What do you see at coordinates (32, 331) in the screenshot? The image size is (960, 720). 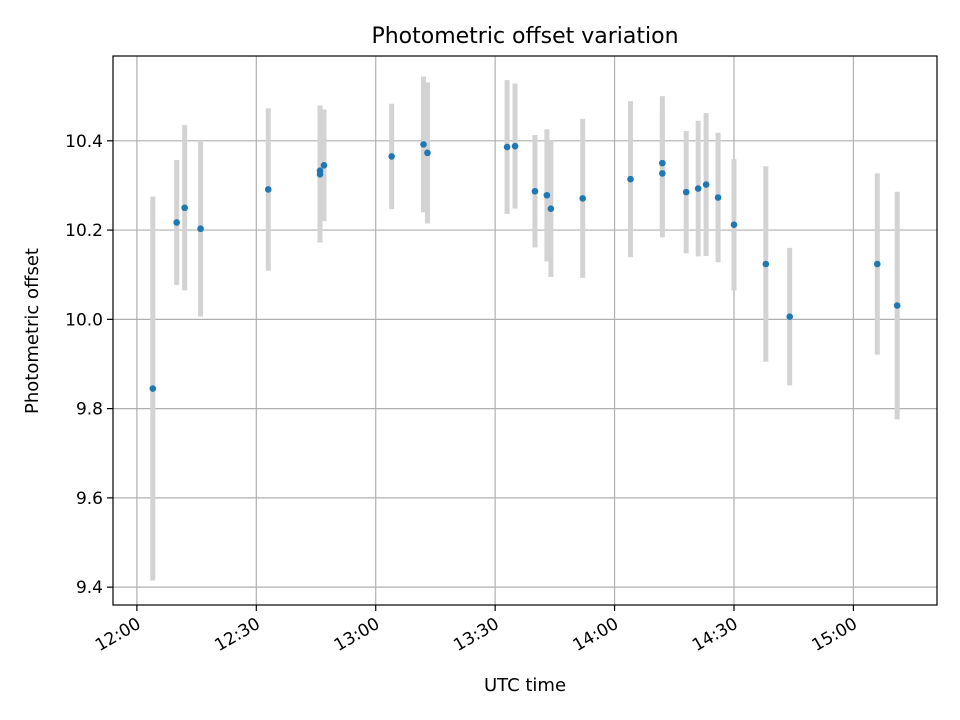 I see `y-axis-label: Photometric offset` at bounding box center [32, 331].